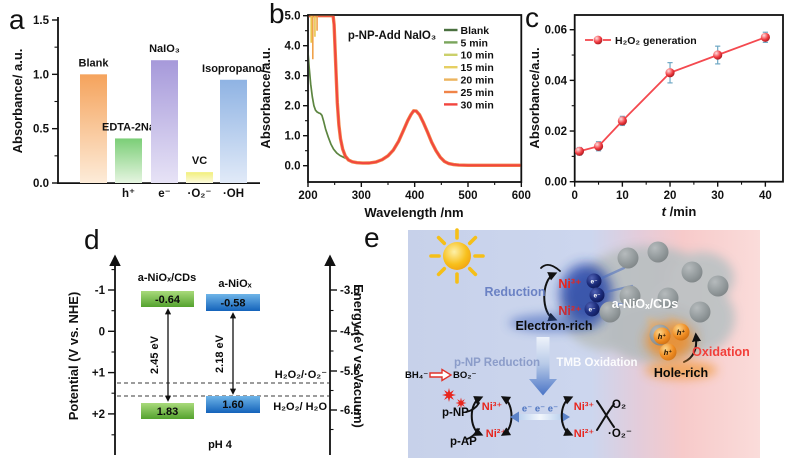 Image resolution: width=800 pixels, height=467 pixels. I want to click on b-x-tick-label: 600, so click(521, 196).